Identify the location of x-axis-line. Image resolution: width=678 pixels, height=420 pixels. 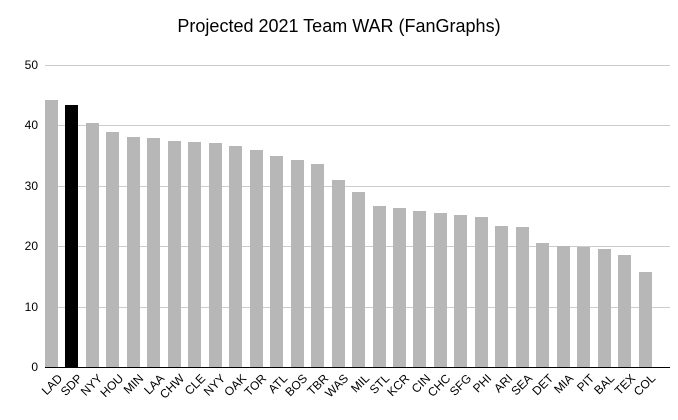
(357, 367).